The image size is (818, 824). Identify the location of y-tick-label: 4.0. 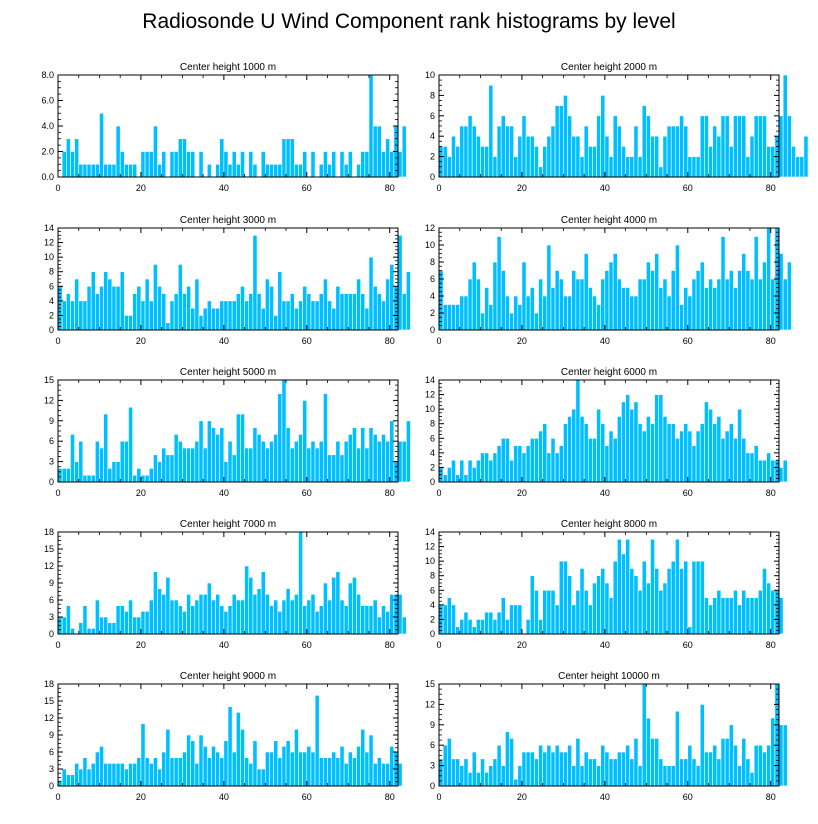
(47, 126).